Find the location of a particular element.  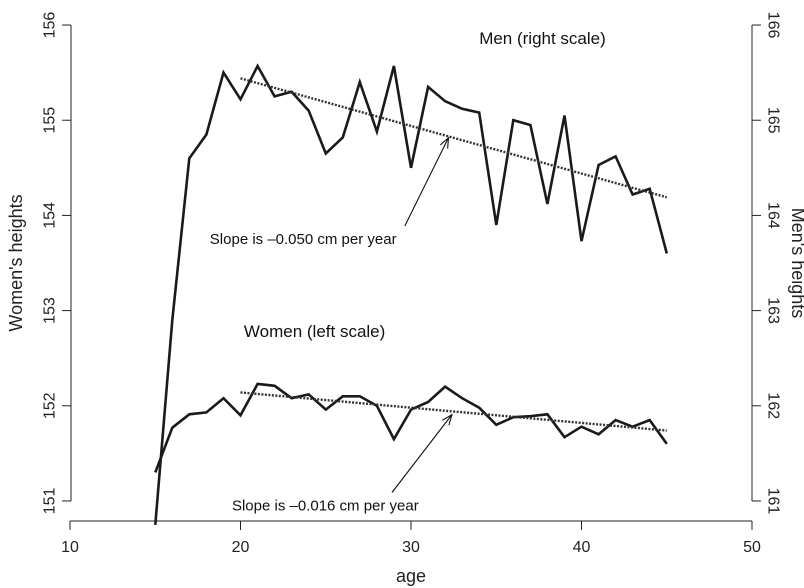

series-label: Women (left scale) is located at coordinates (314, 331).